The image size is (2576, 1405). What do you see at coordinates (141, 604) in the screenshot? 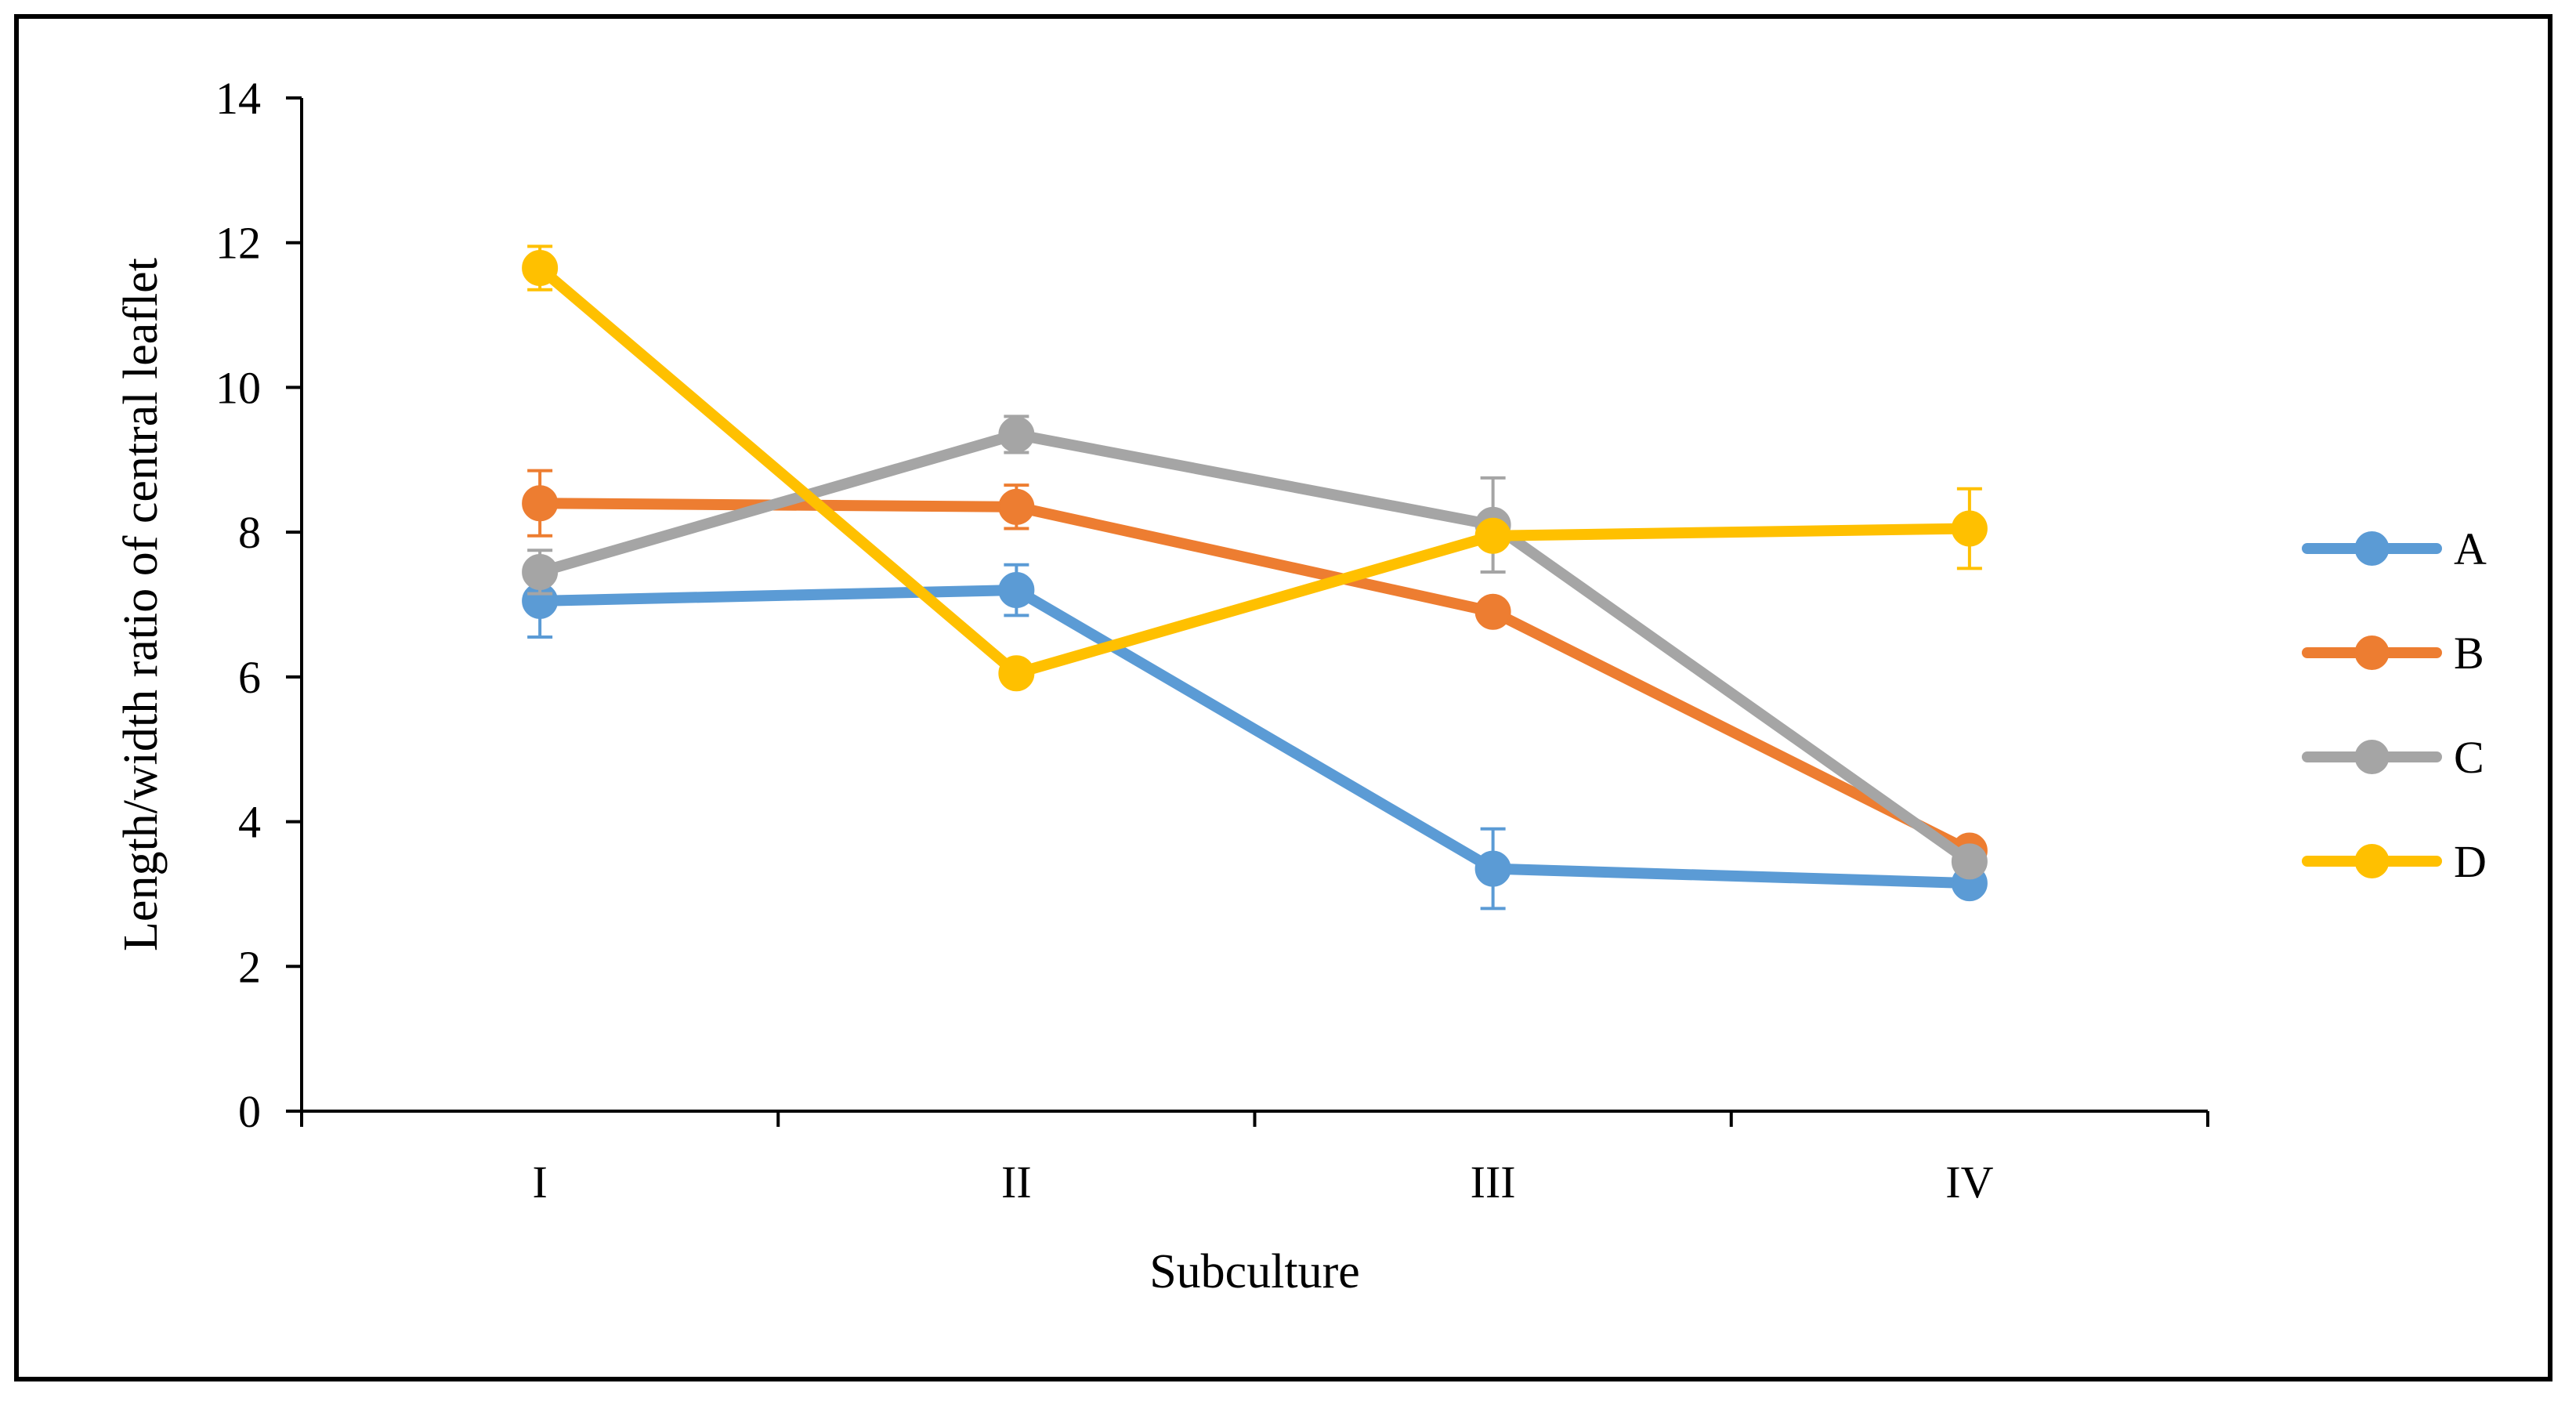
I see `y-axis-title: Length/width ratio of central leaflet` at bounding box center [141, 604].